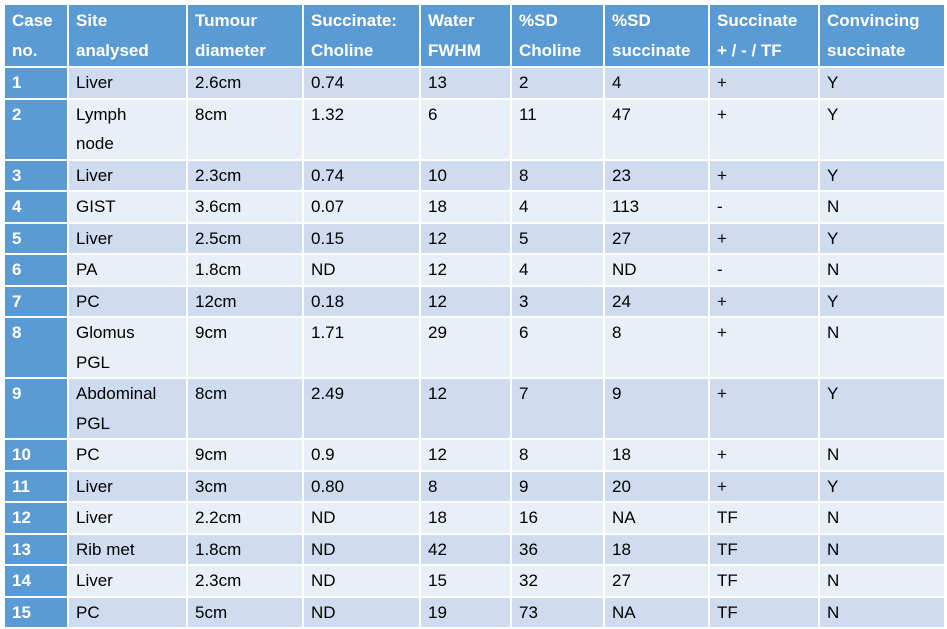 Image resolution: width=947 pixels, height=629 pixels. Describe the element at coordinates (361, 347) in the screenshot. I see `table-cell: 1.71` at that location.